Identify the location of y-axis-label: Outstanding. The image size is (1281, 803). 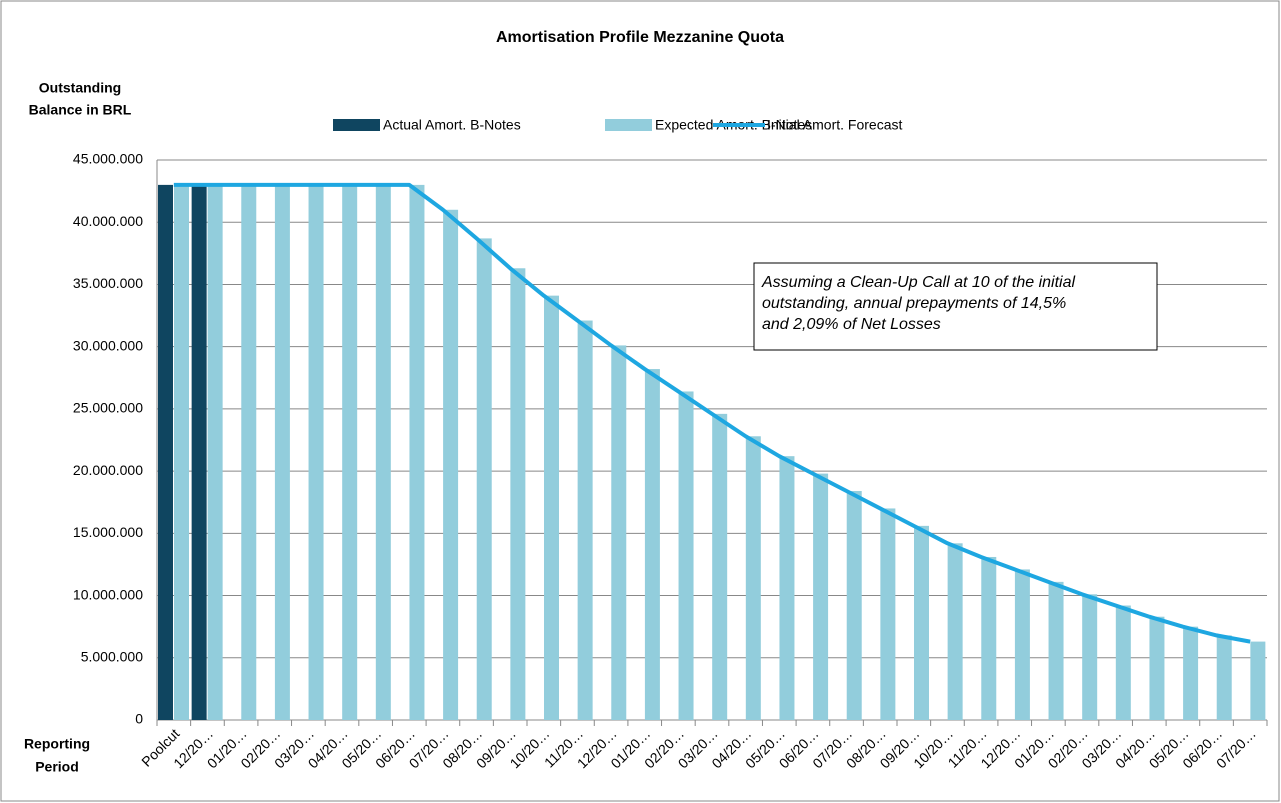
(80, 88).